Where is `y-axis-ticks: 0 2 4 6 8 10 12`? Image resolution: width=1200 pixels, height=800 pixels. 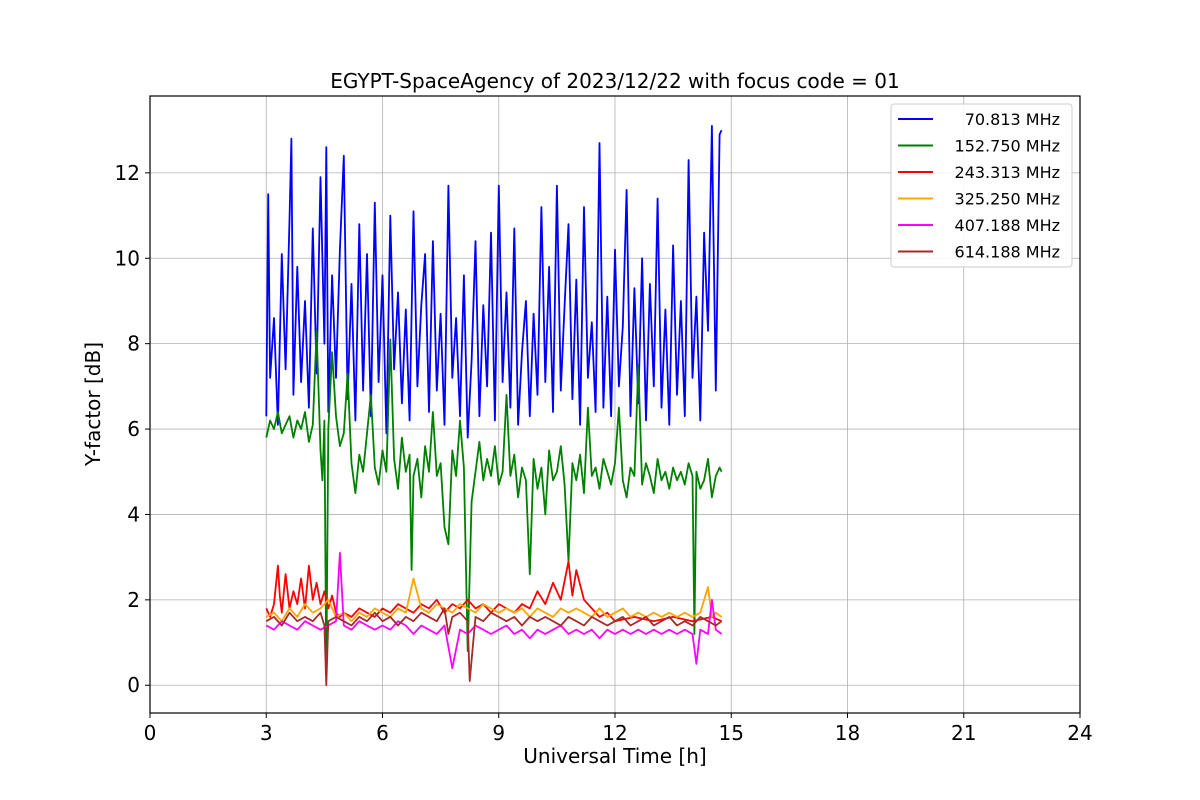 y-axis-ticks: 0 2 4 6 8 10 12 is located at coordinates (132, 429).